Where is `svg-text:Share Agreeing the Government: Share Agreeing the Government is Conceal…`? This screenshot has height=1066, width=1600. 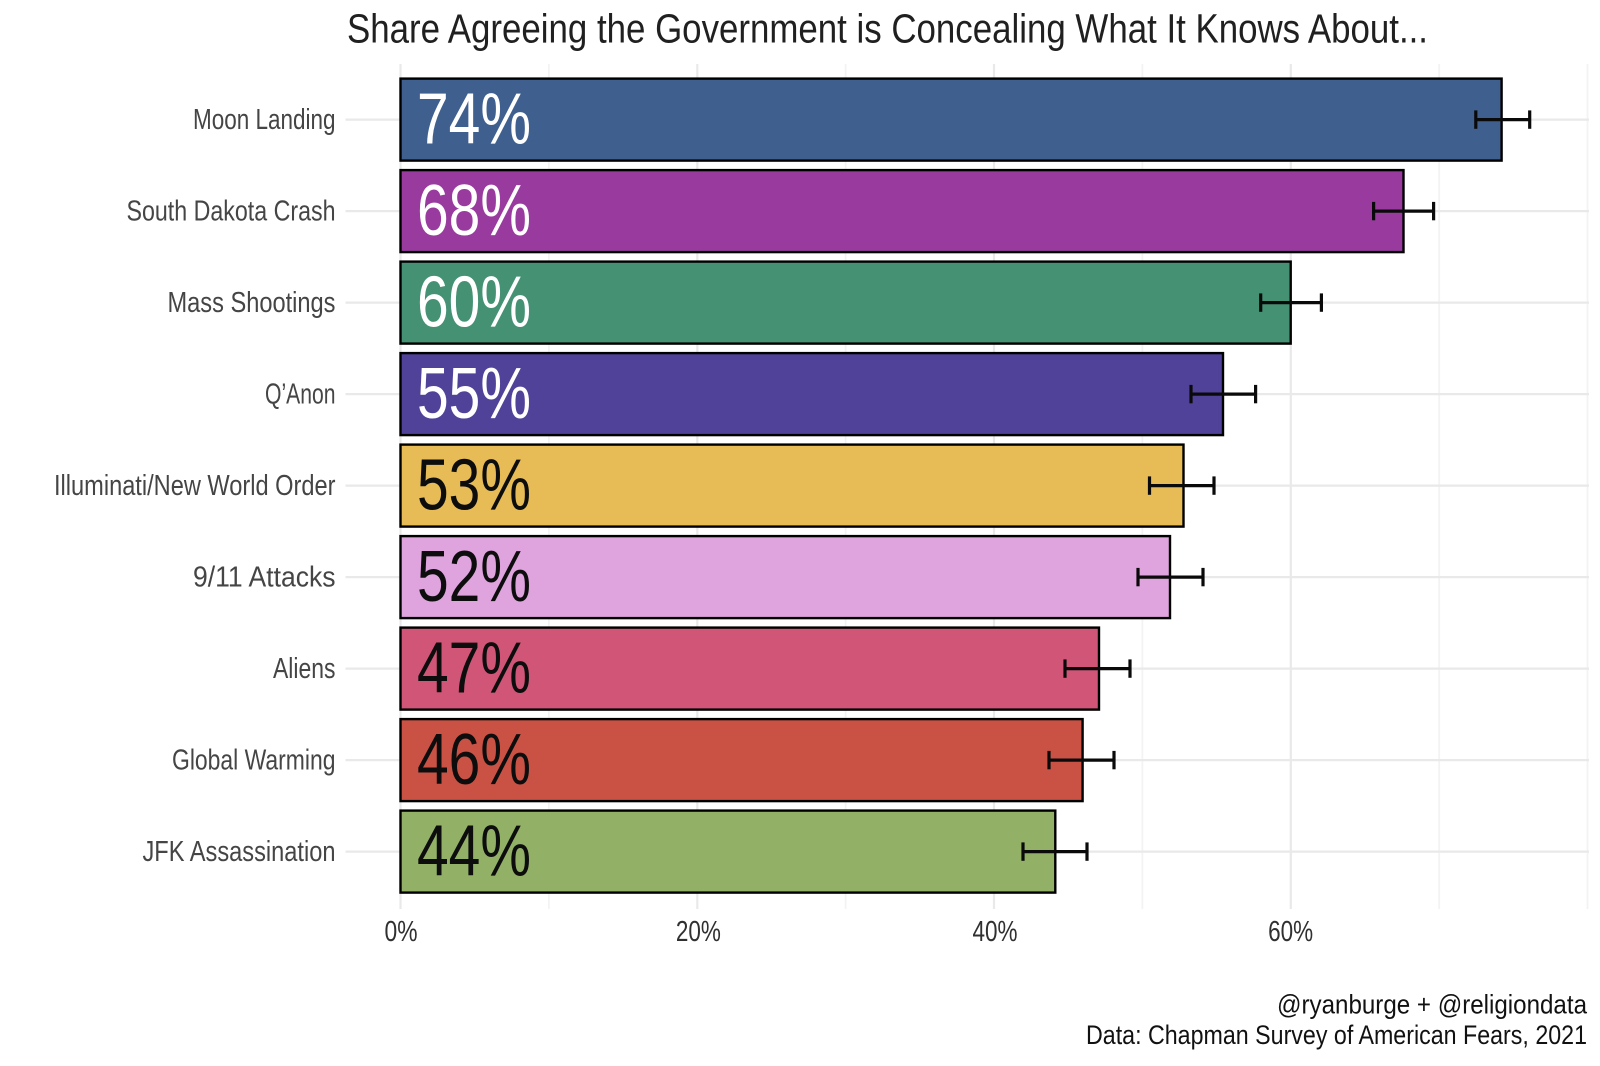 svg-text:Share Agreeing the Government: Share Agreeing the Government is Conceal… is located at coordinates (887, 29).